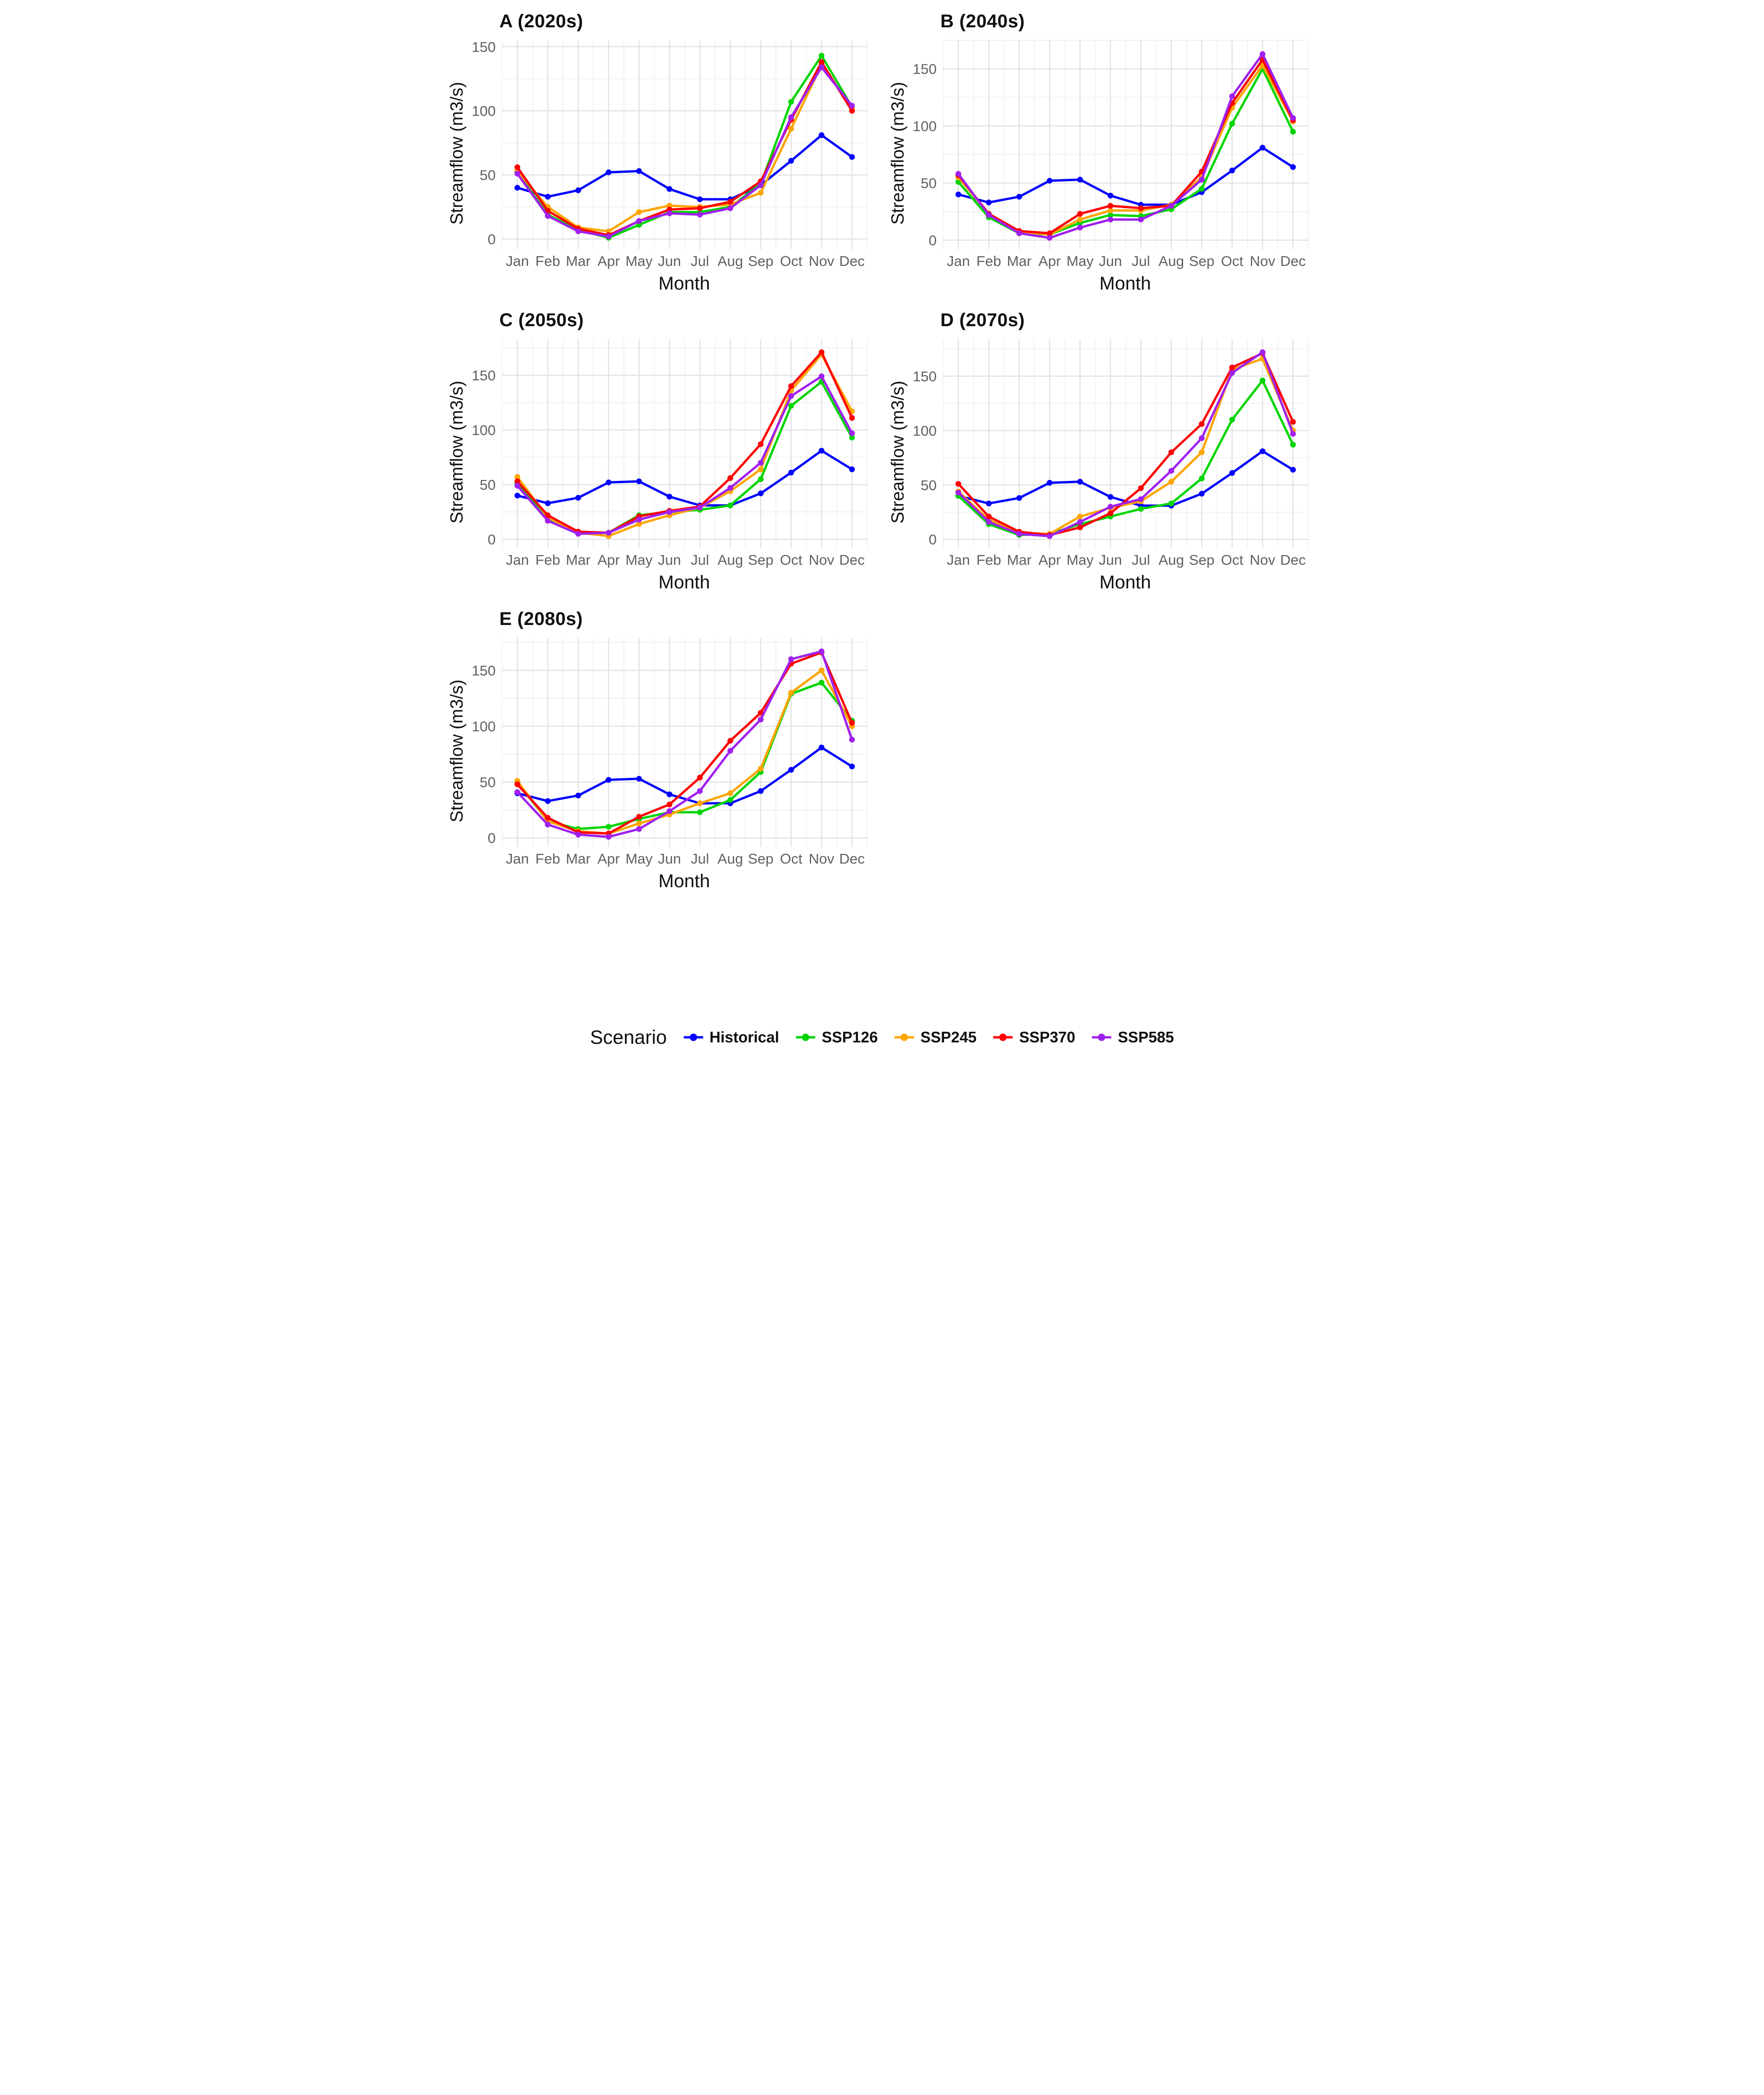 Image resolution: width=1764 pixels, height=2095 pixels. Describe the element at coordinates (744, 1037) in the screenshot. I see `legend-label-historical: Historical` at that location.